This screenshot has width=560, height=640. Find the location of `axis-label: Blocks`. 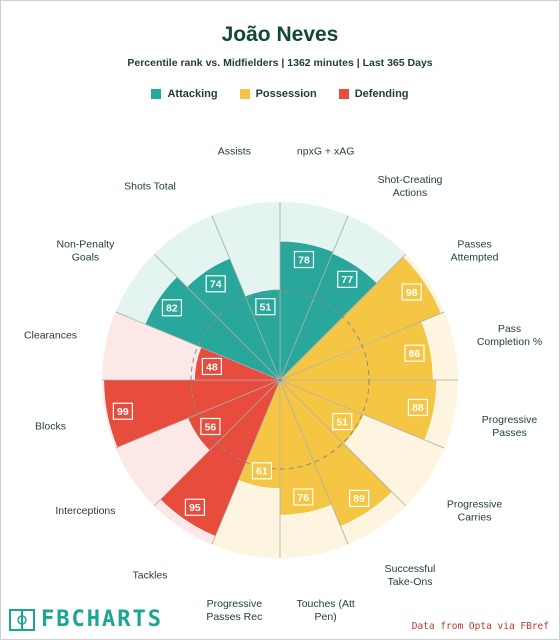

axis-label: Blocks is located at coordinates (50, 427).